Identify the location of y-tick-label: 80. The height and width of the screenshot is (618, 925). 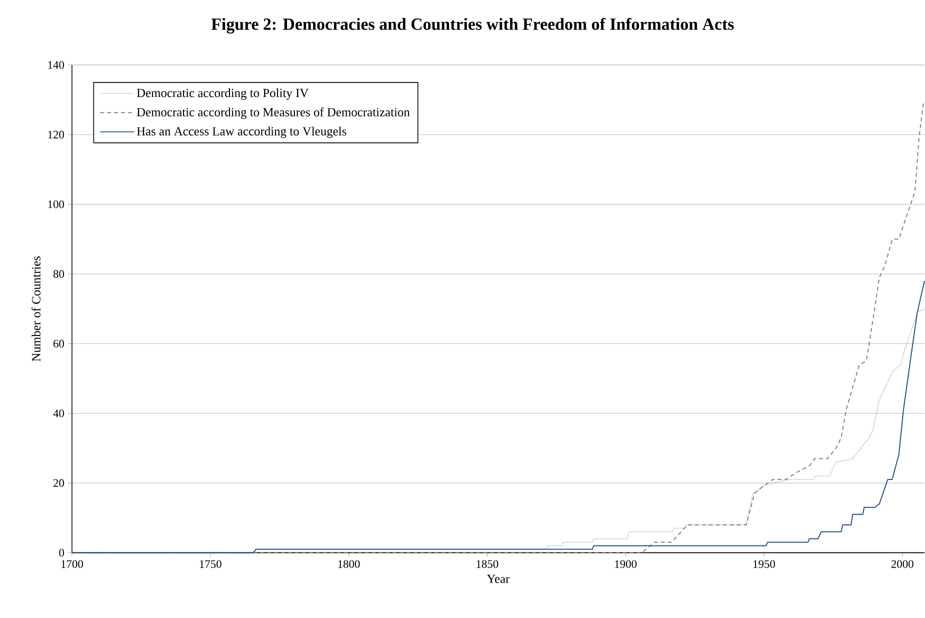
(58, 274).